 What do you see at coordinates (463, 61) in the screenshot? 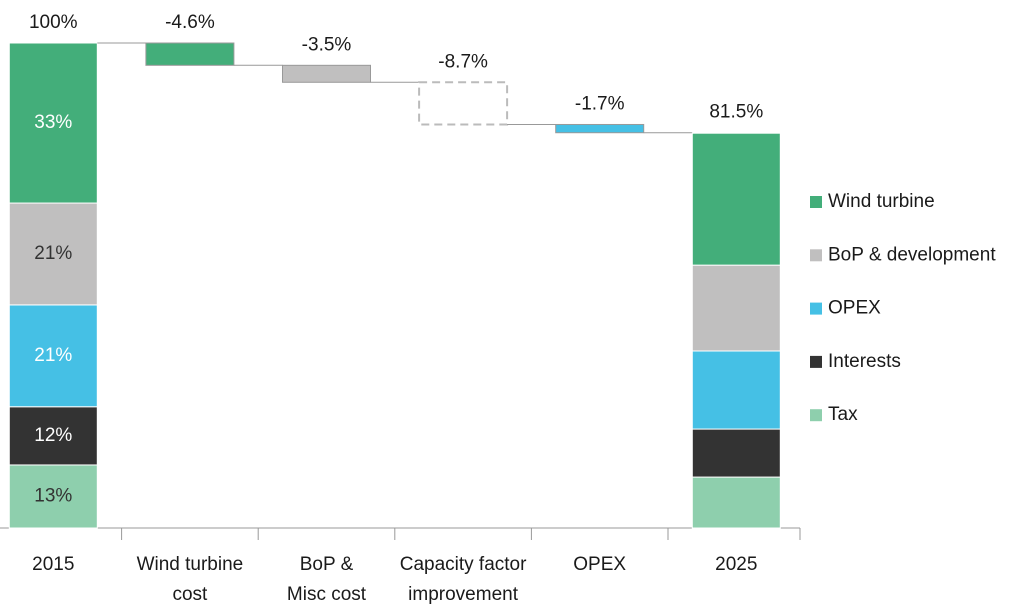
I see `step-label: -8.7%` at bounding box center [463, 61].